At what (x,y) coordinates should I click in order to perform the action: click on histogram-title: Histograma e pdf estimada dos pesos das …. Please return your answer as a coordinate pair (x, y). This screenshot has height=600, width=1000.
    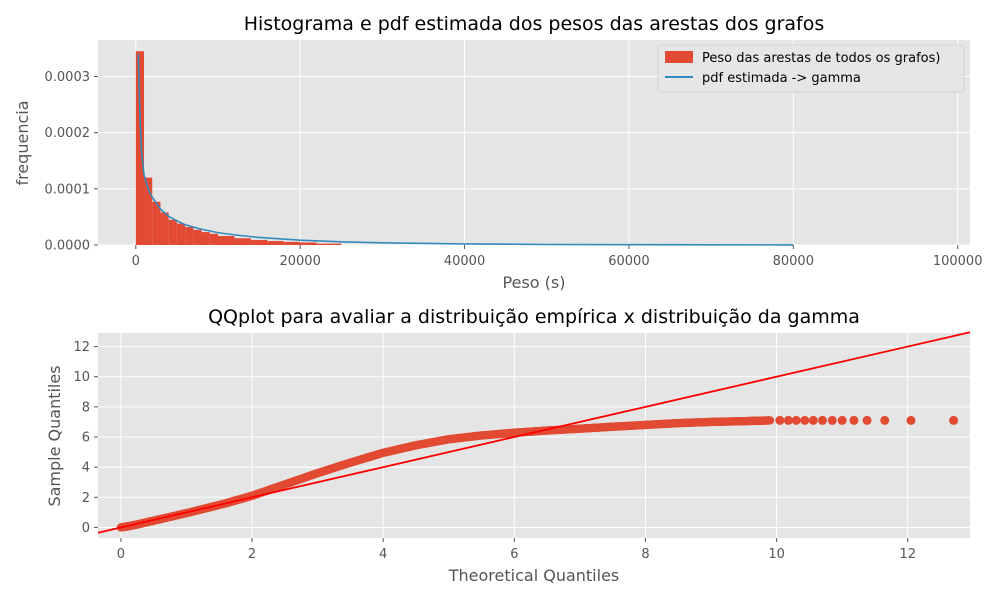
    Looking at the image, I should click on (534, 24).